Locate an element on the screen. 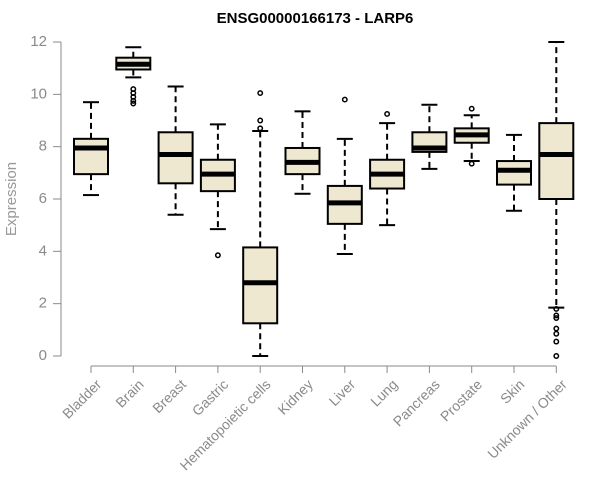  x-category-label: Unknown / Other is located at coordinates (527, 419).